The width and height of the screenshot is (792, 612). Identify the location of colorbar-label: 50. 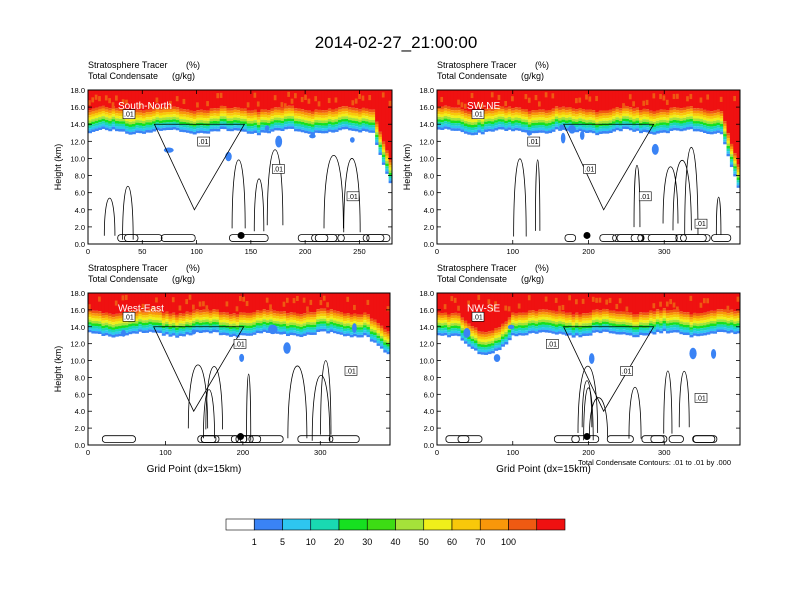
(424, 542).